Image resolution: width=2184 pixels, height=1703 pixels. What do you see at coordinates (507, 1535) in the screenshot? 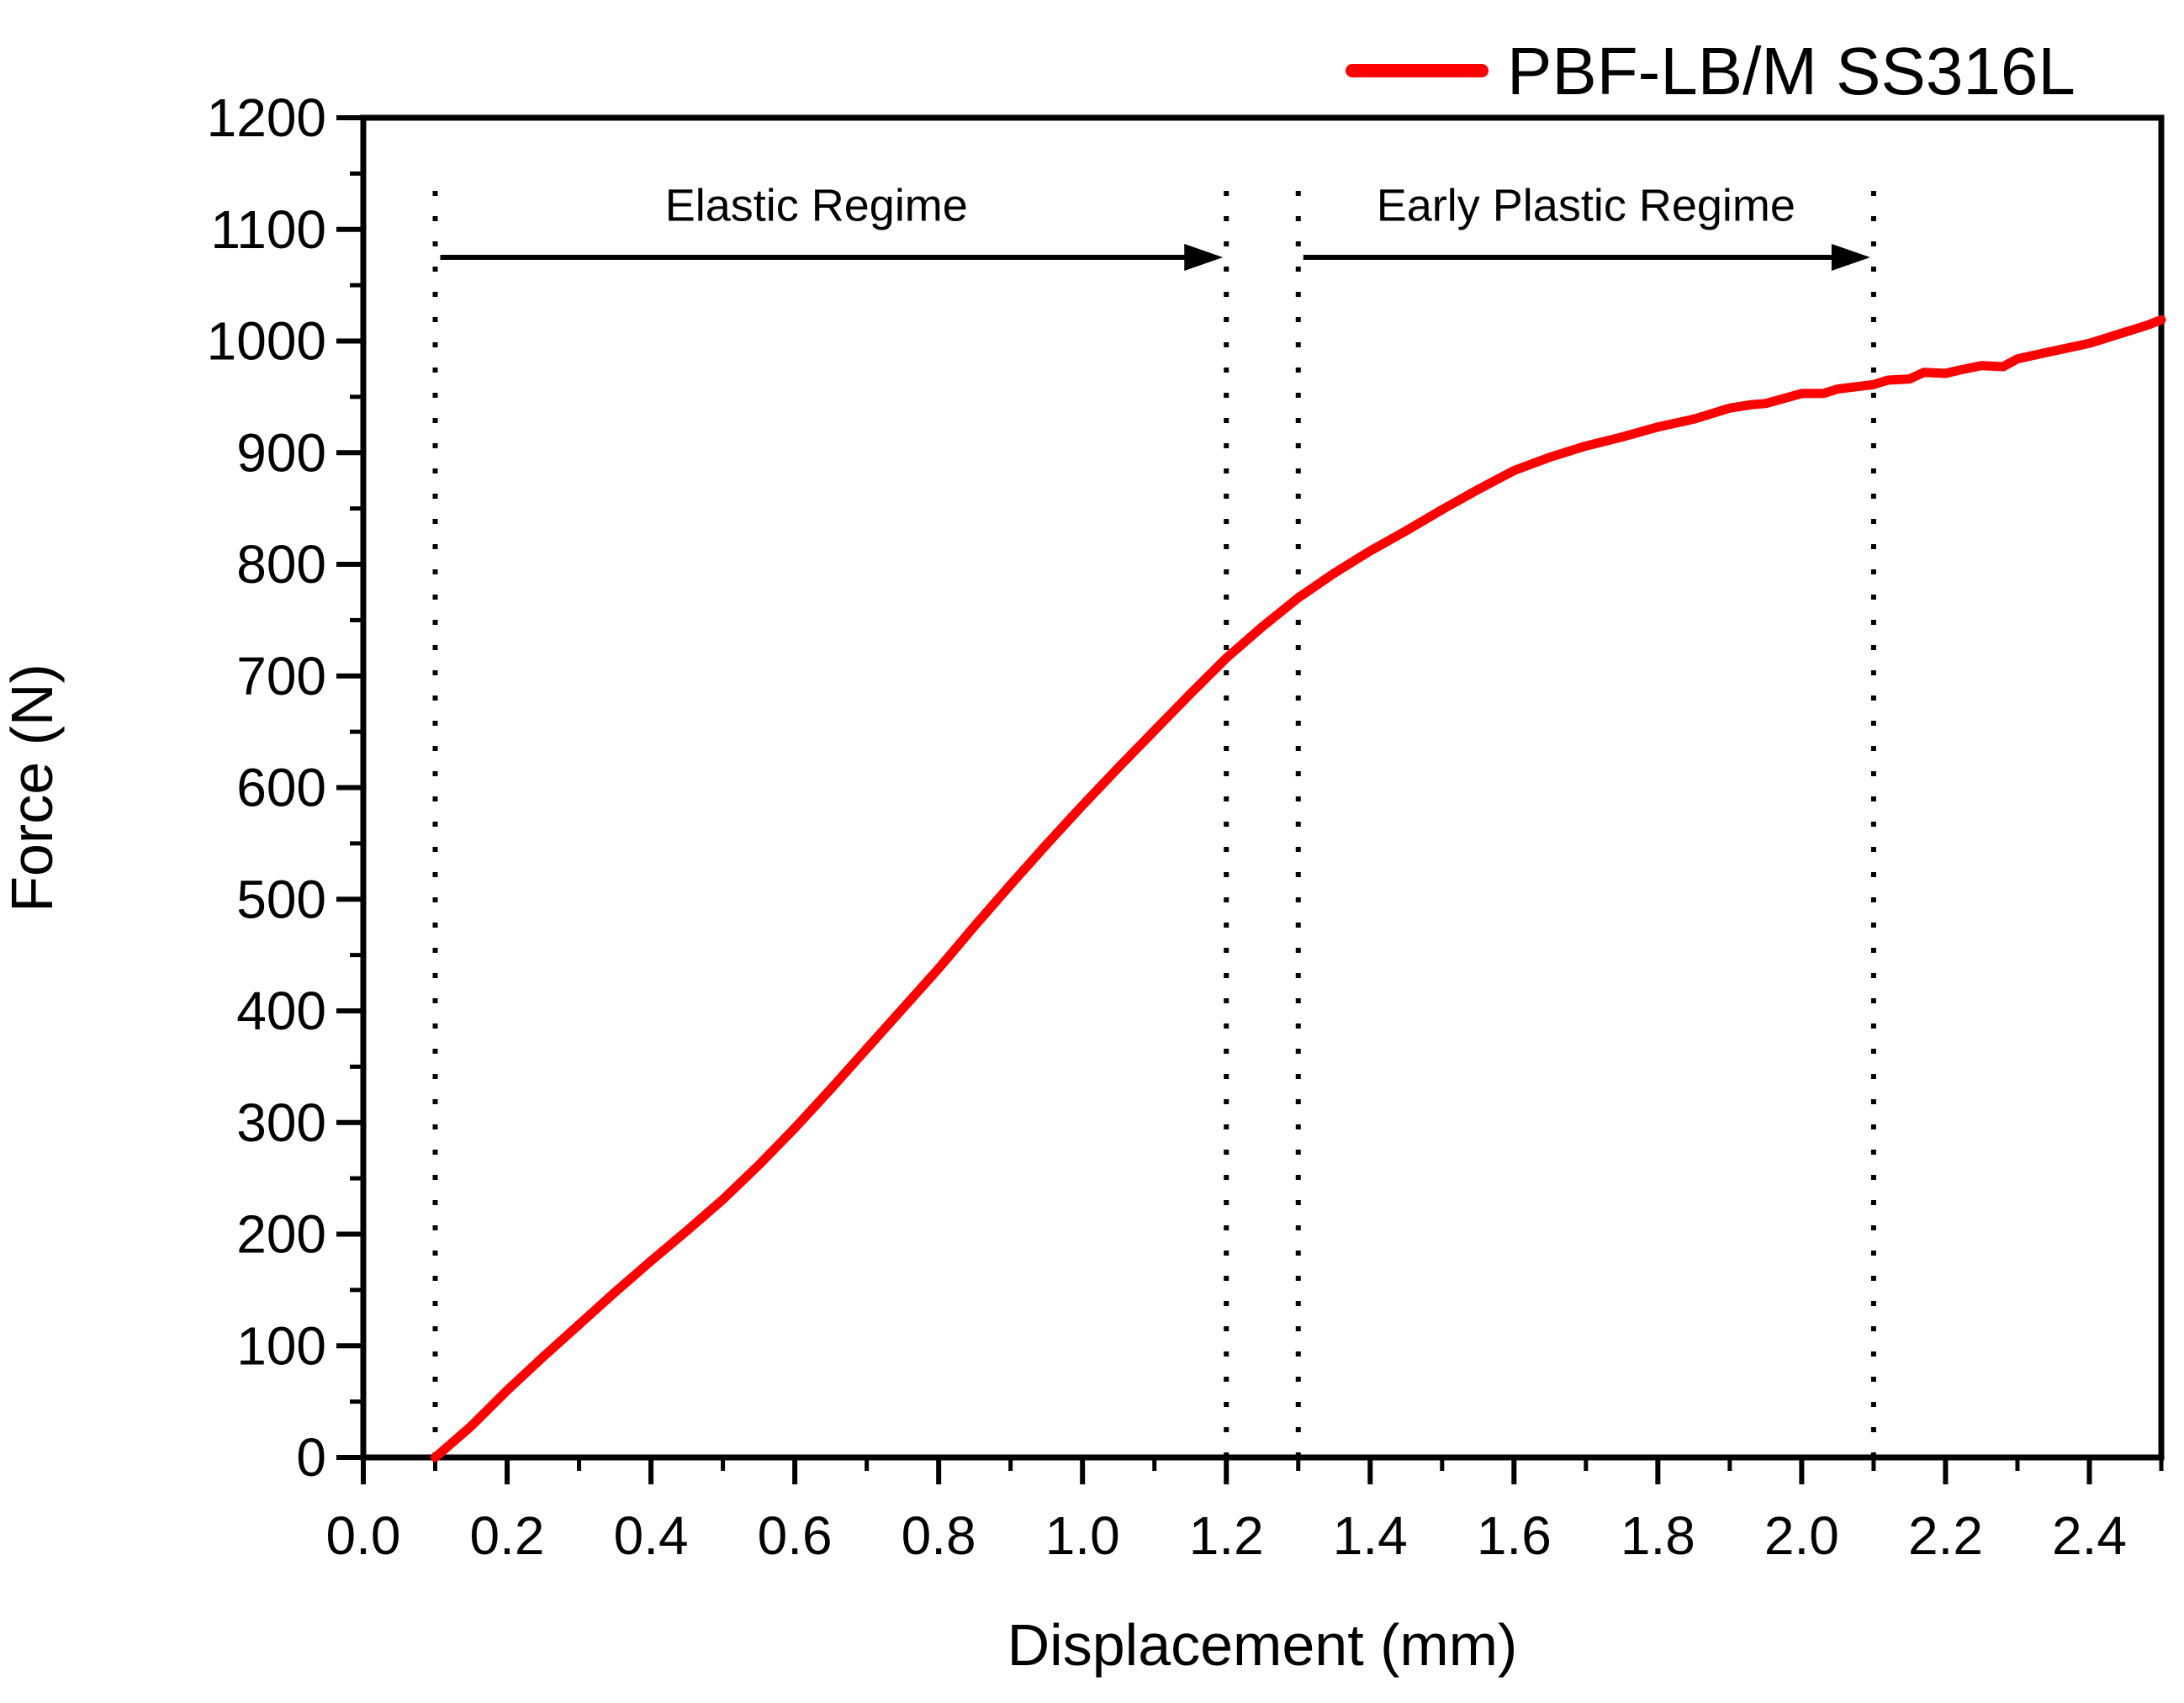
I see `x-tick-label: 0.2` at bounding box center [507, 1535].